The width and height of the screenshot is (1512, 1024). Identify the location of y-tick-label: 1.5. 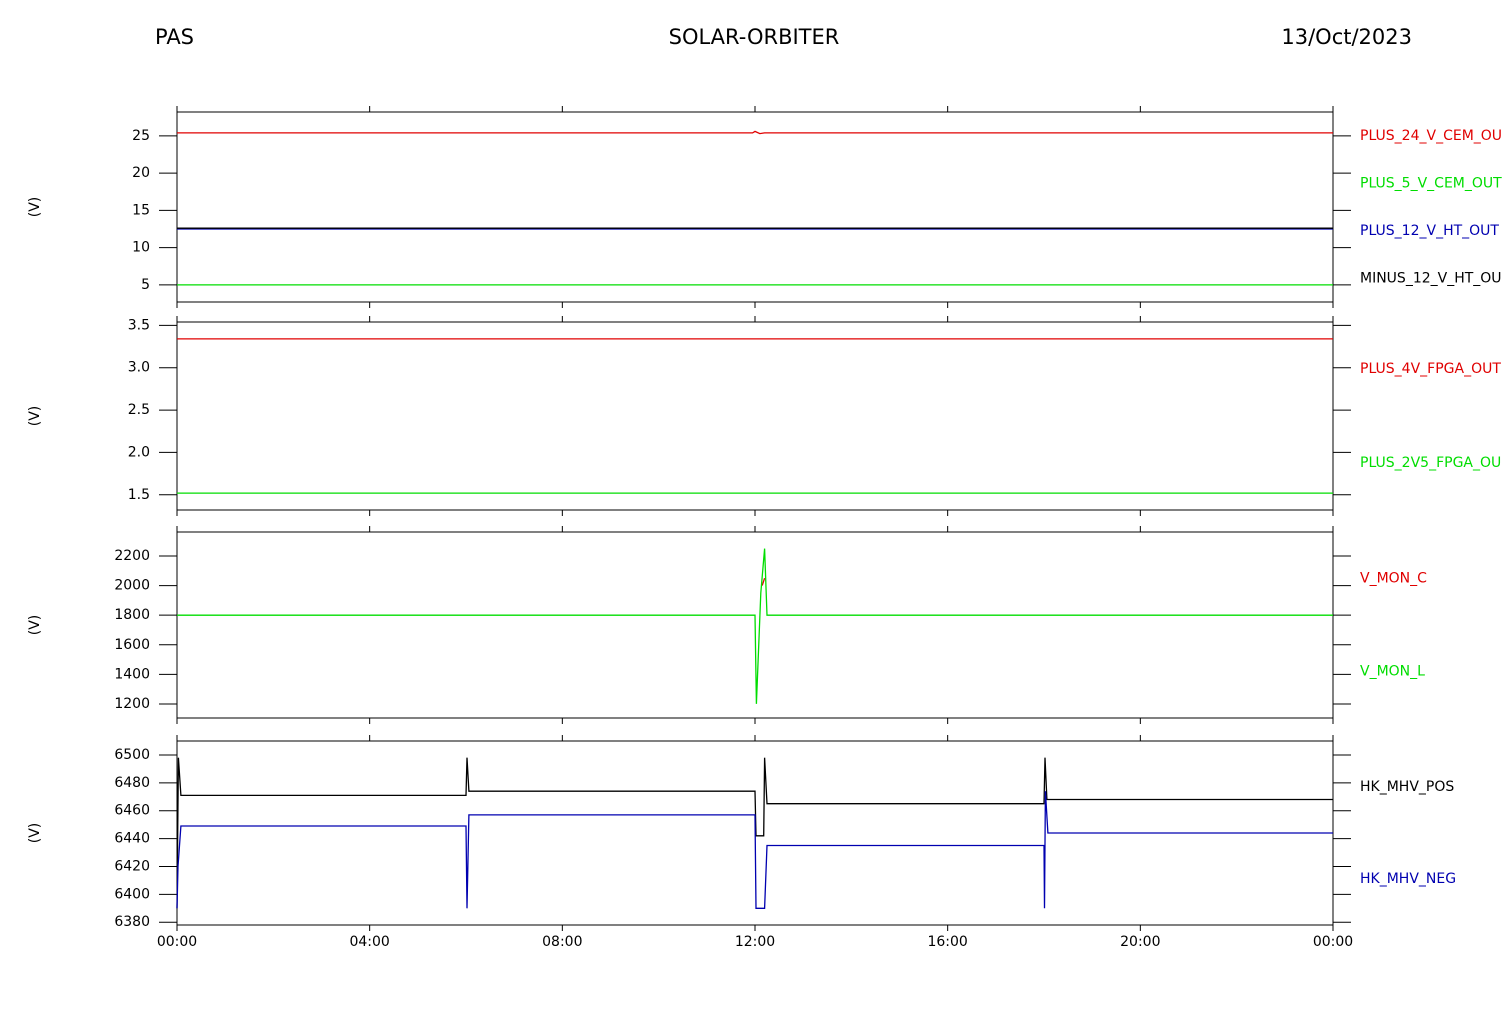
(139, 495).